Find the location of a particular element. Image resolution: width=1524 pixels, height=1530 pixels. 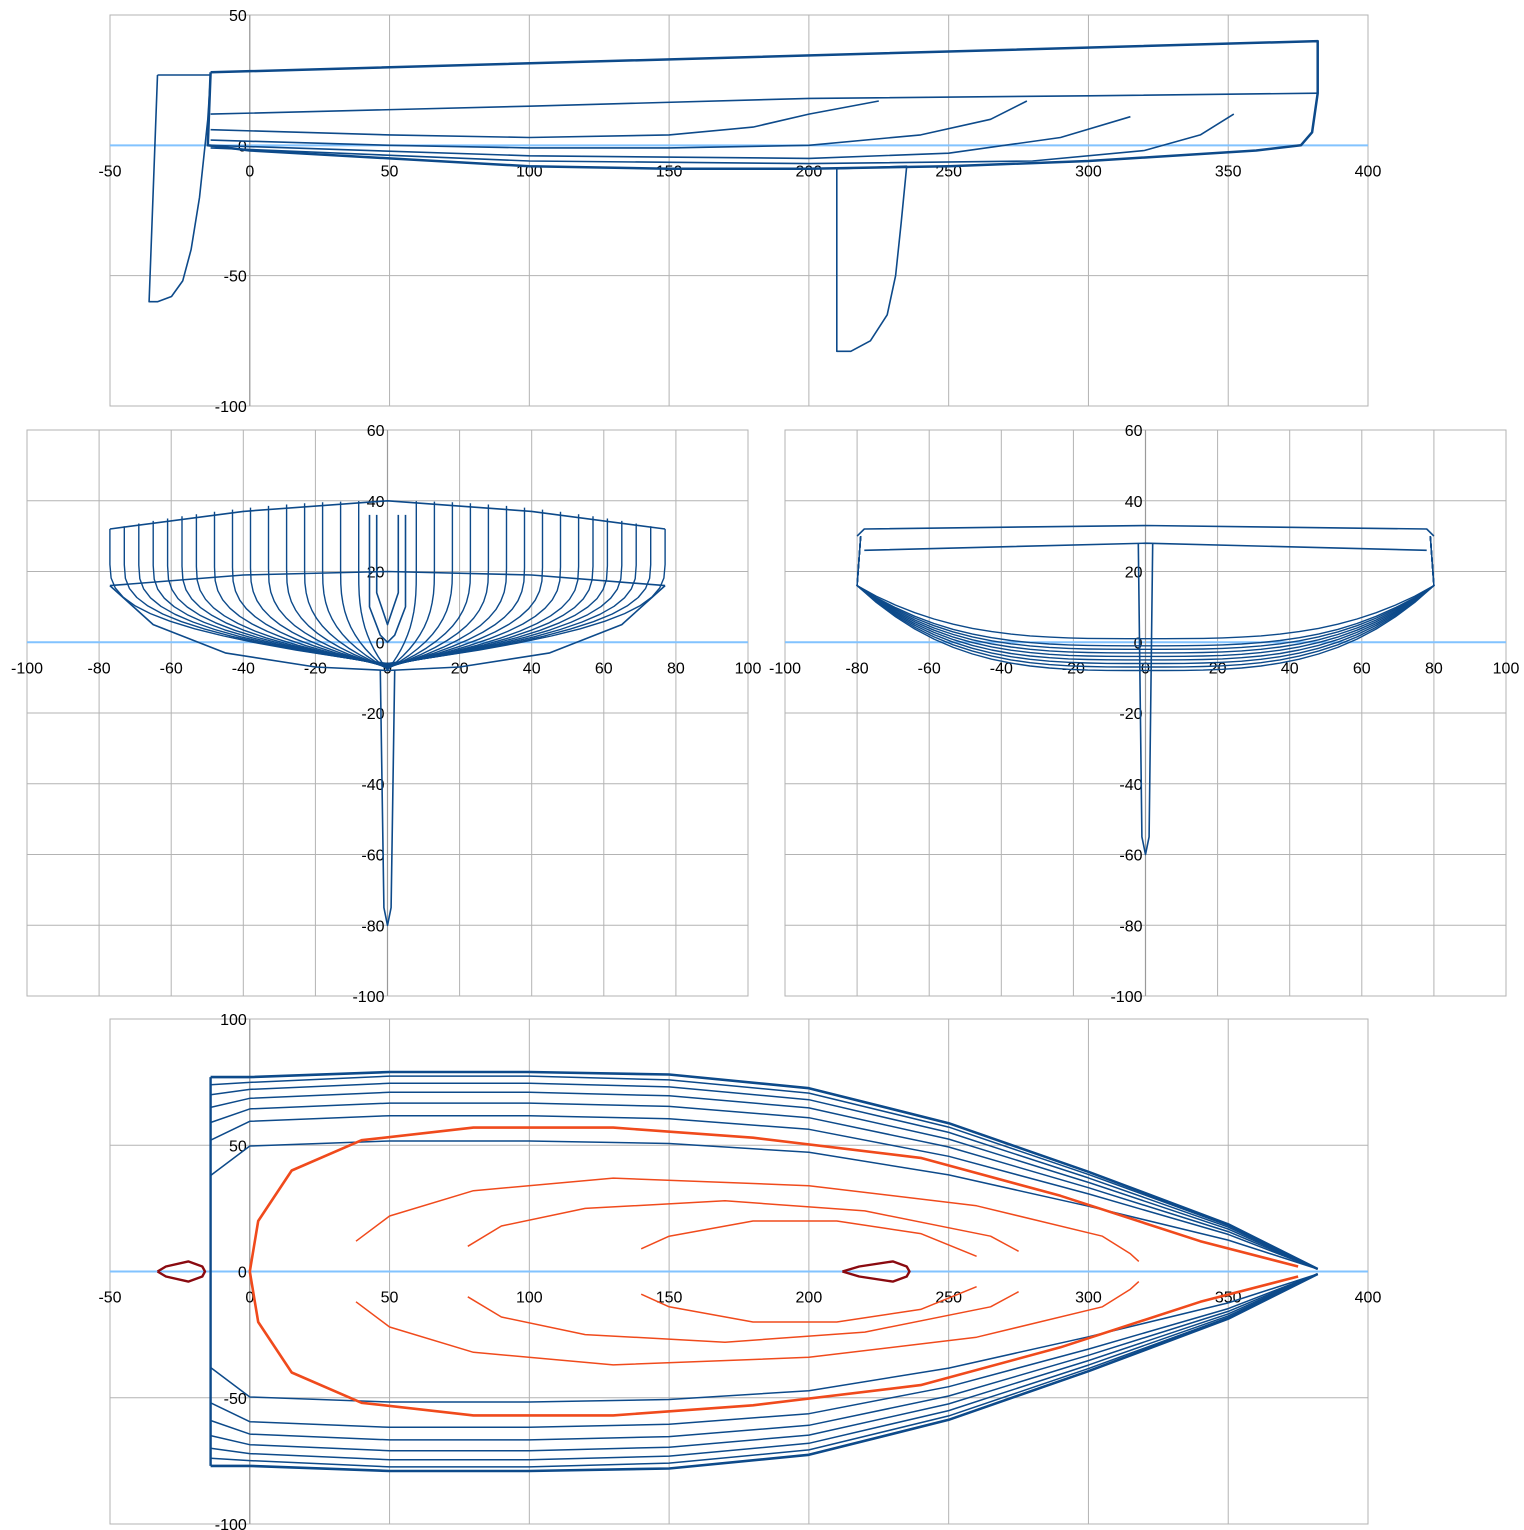

body-plan-left-x-tick-label: -80 is located at coordinates (99, 668).